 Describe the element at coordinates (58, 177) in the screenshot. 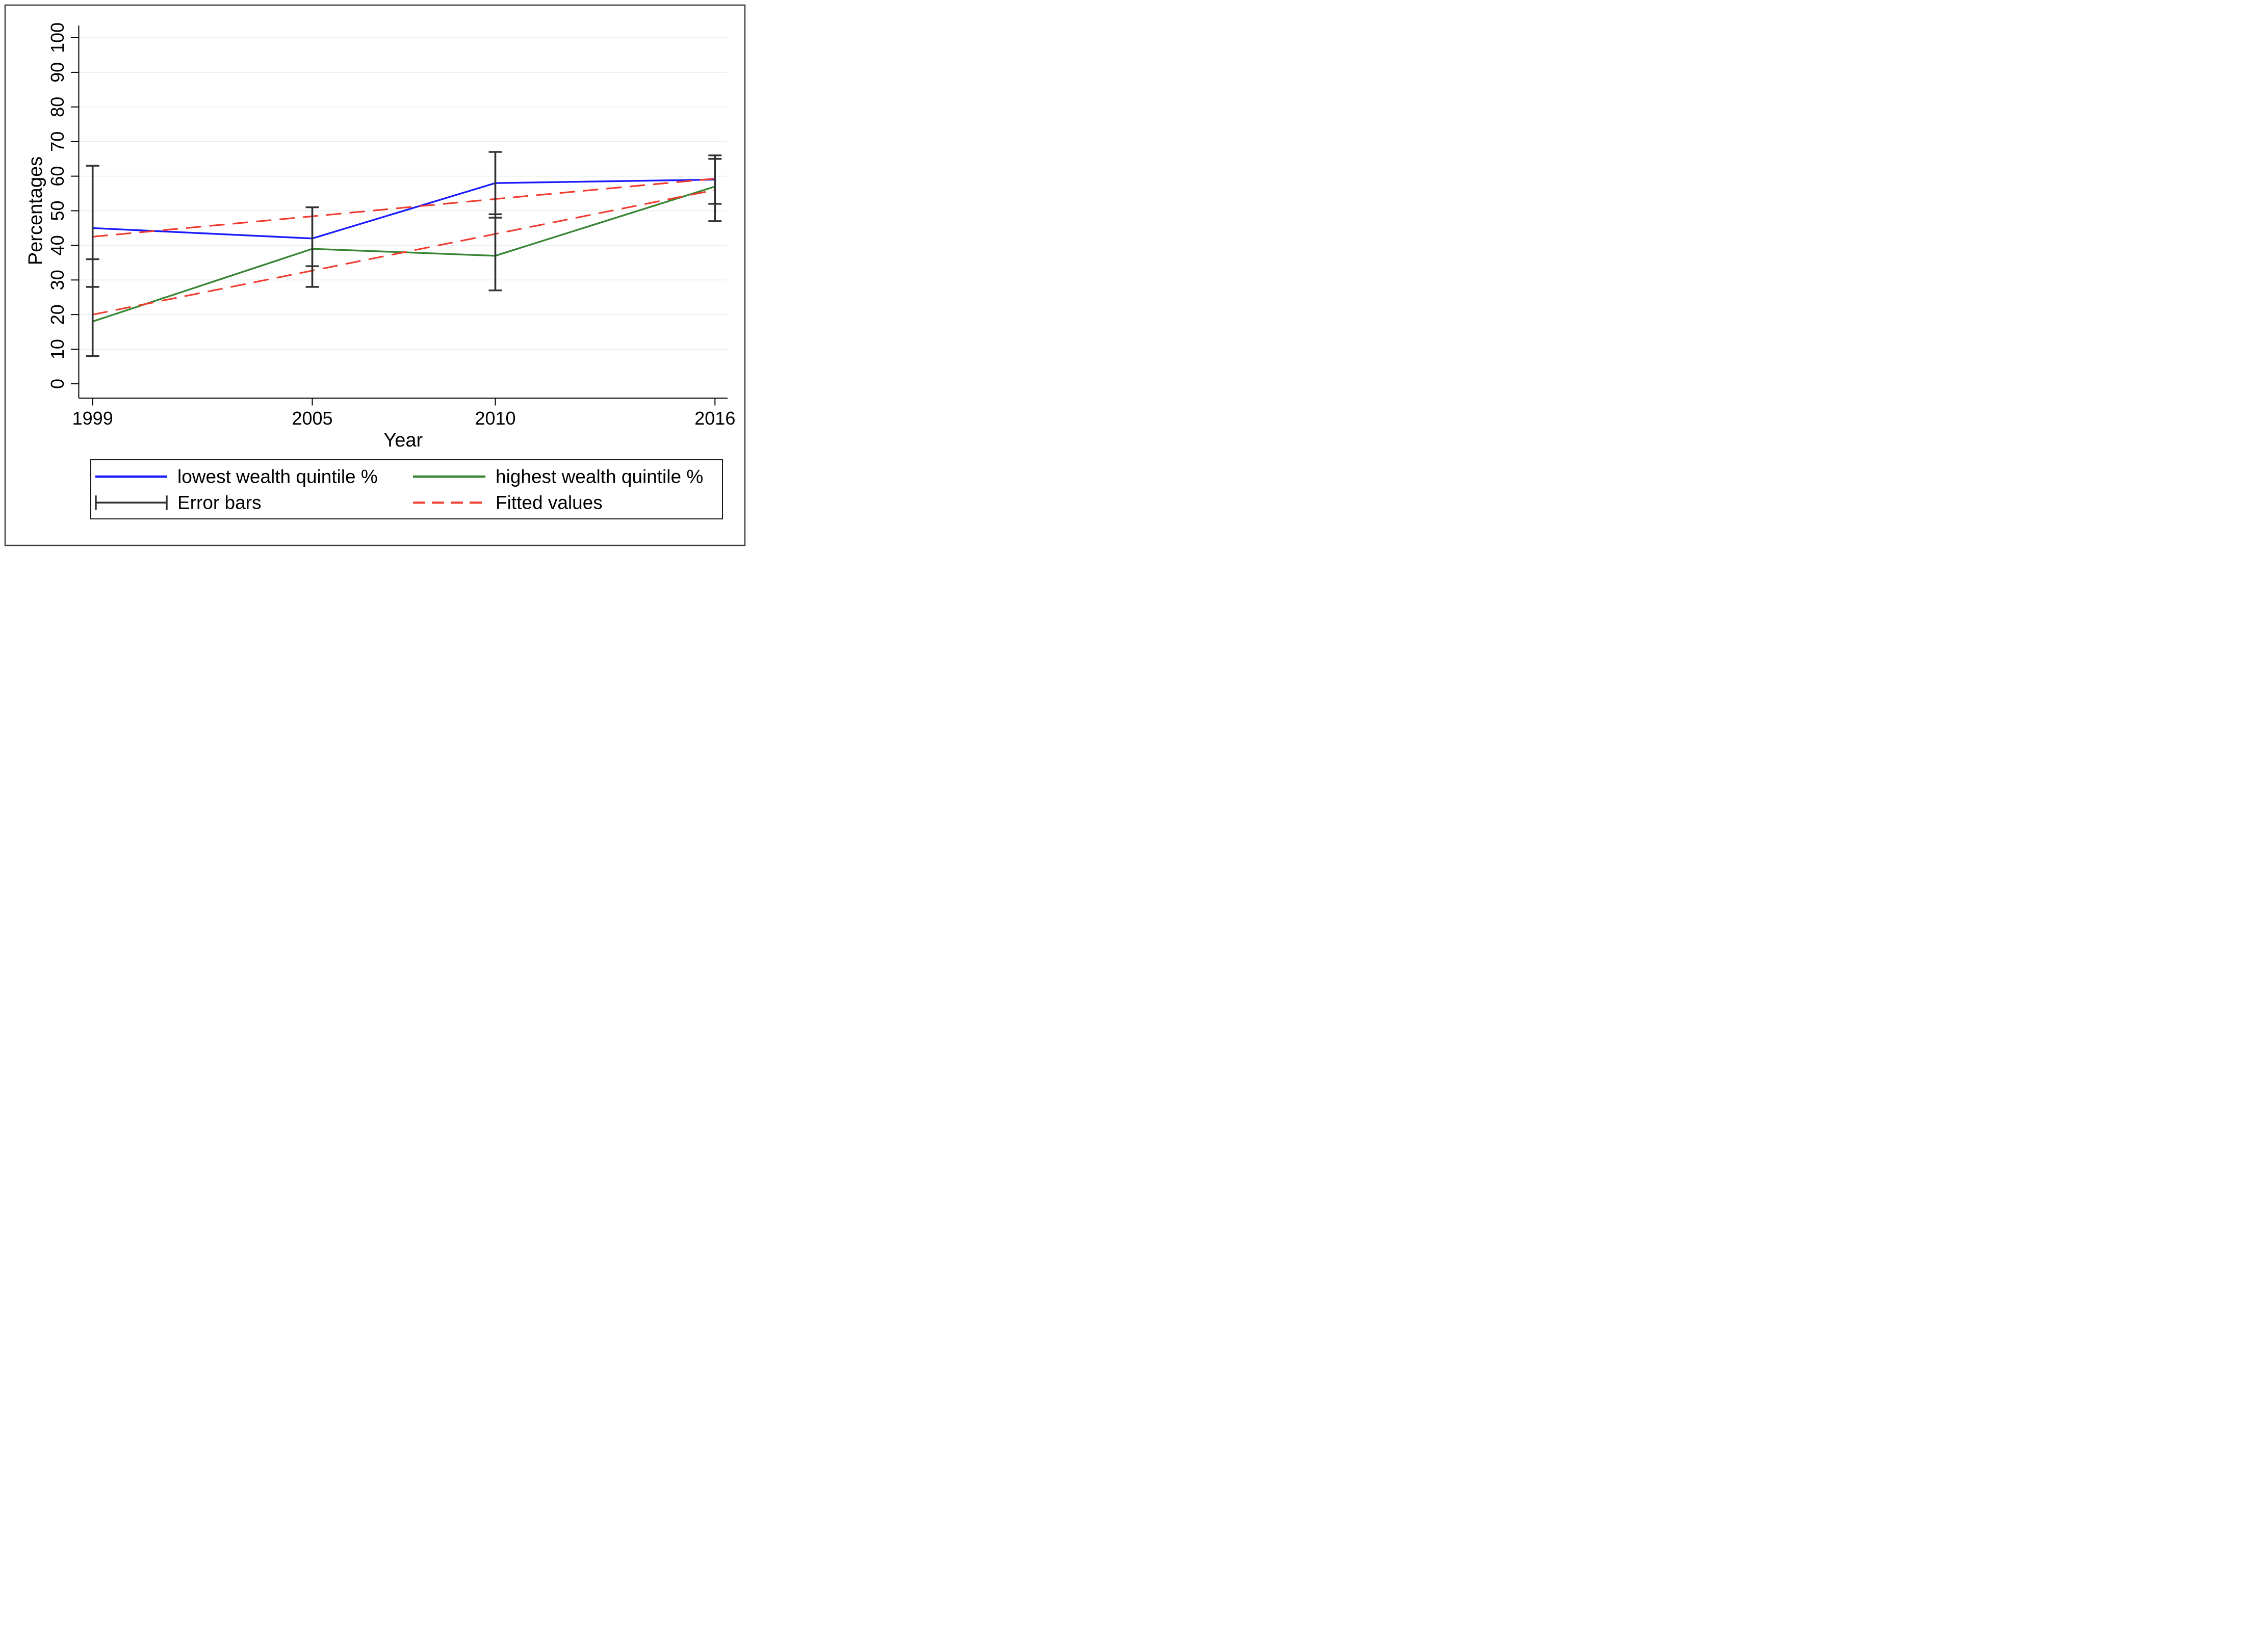

I see `y-tick-label-60: 60` at that location.